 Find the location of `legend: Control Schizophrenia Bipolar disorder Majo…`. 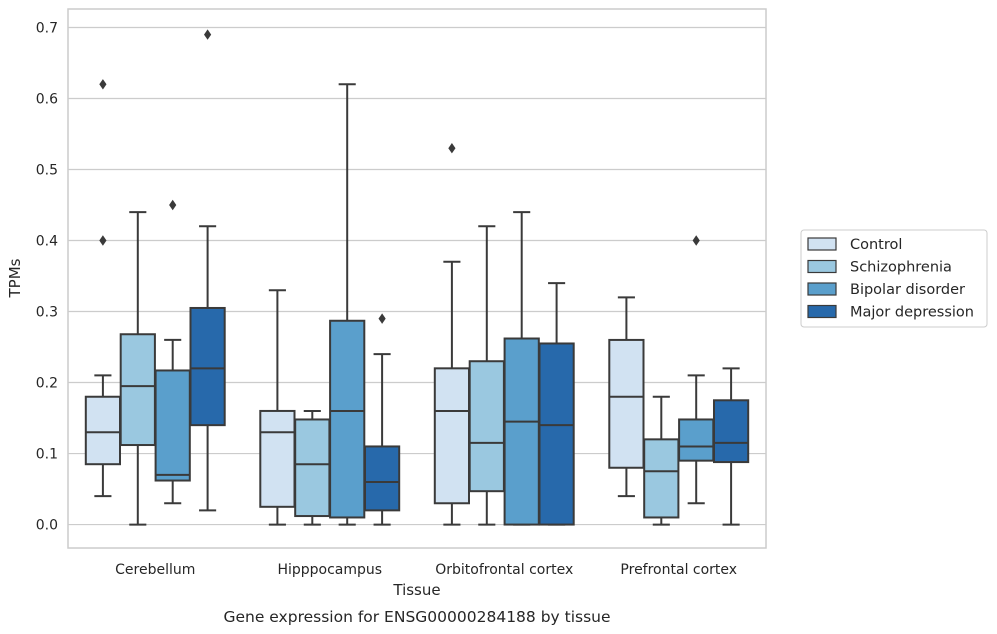

legend: Control Schizophrenia Bipolar disorder Majo… is located at coordinates (894, 278).